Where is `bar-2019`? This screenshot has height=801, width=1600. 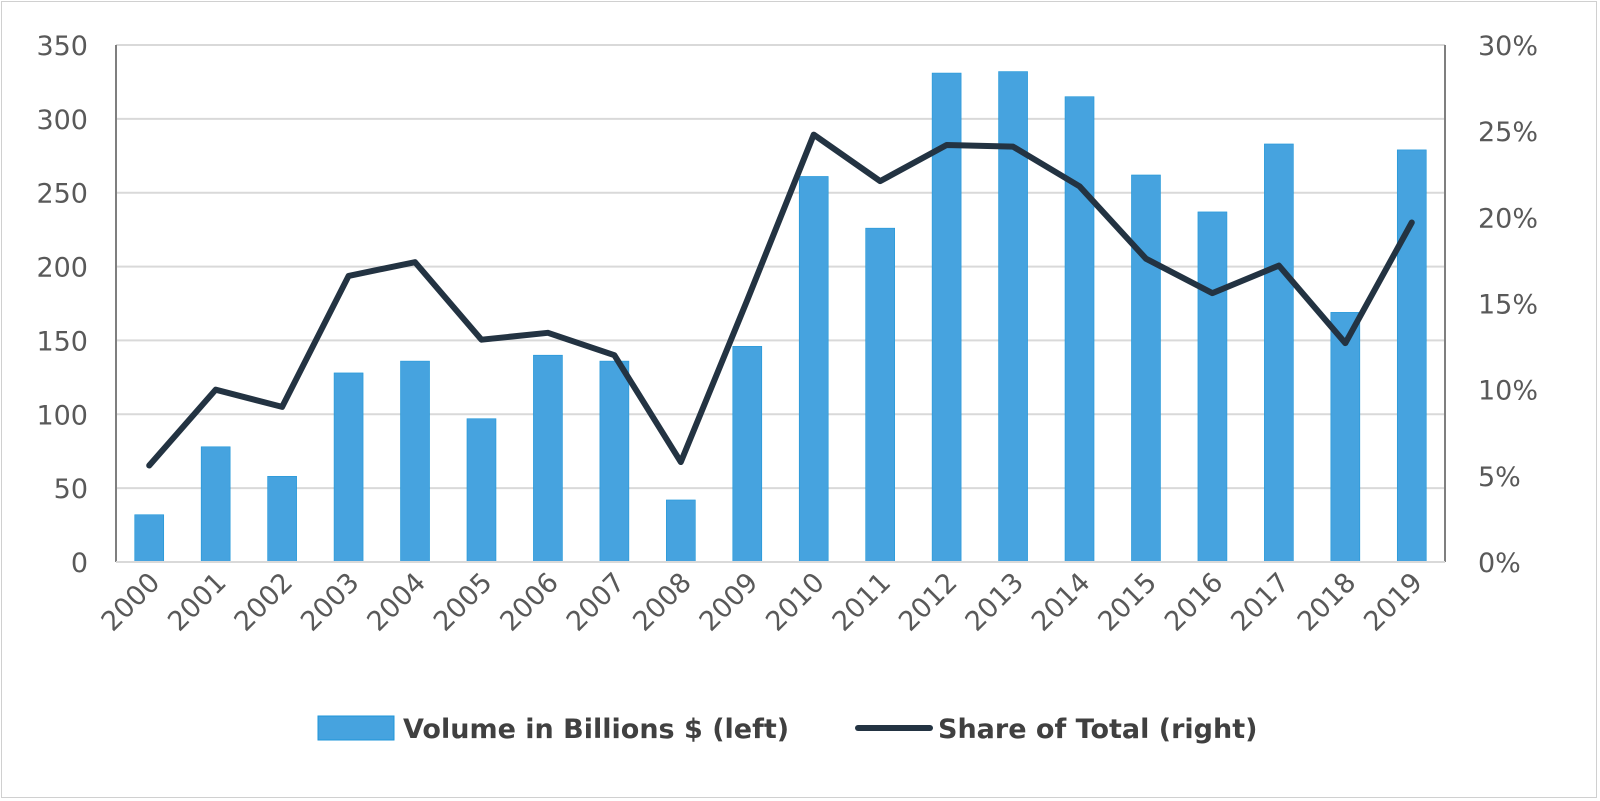 bar-2019 is located at coordinates (1411, 356).